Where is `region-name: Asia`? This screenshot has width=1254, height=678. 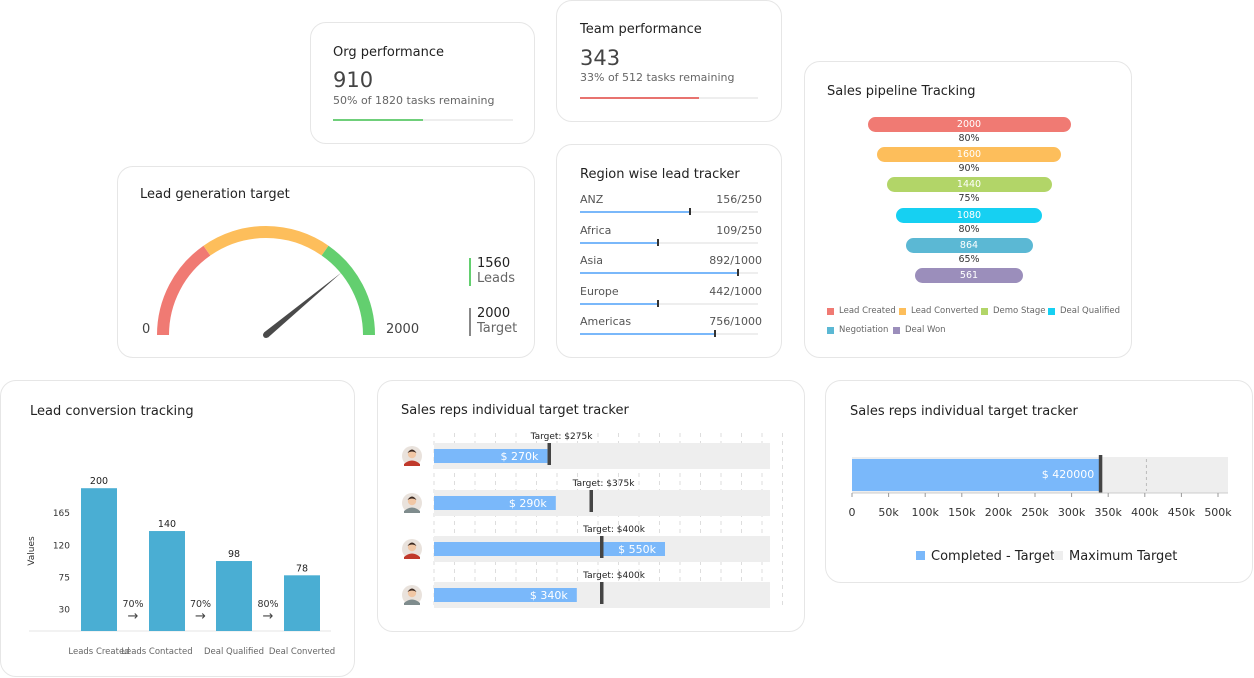
region-name: Asia is located at coordinates (592, 260).